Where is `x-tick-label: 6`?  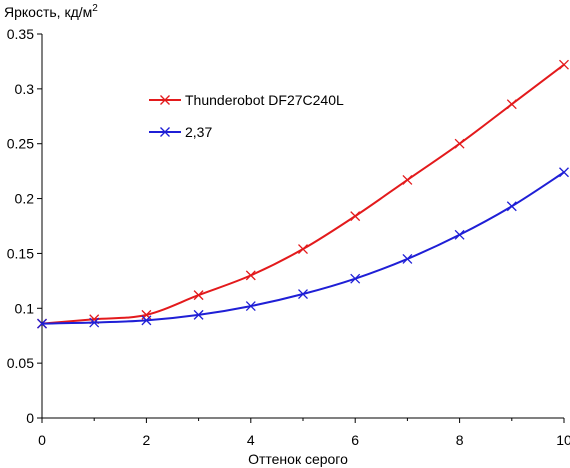 x-tick-label: 6 is located at coordinates (355, 440).